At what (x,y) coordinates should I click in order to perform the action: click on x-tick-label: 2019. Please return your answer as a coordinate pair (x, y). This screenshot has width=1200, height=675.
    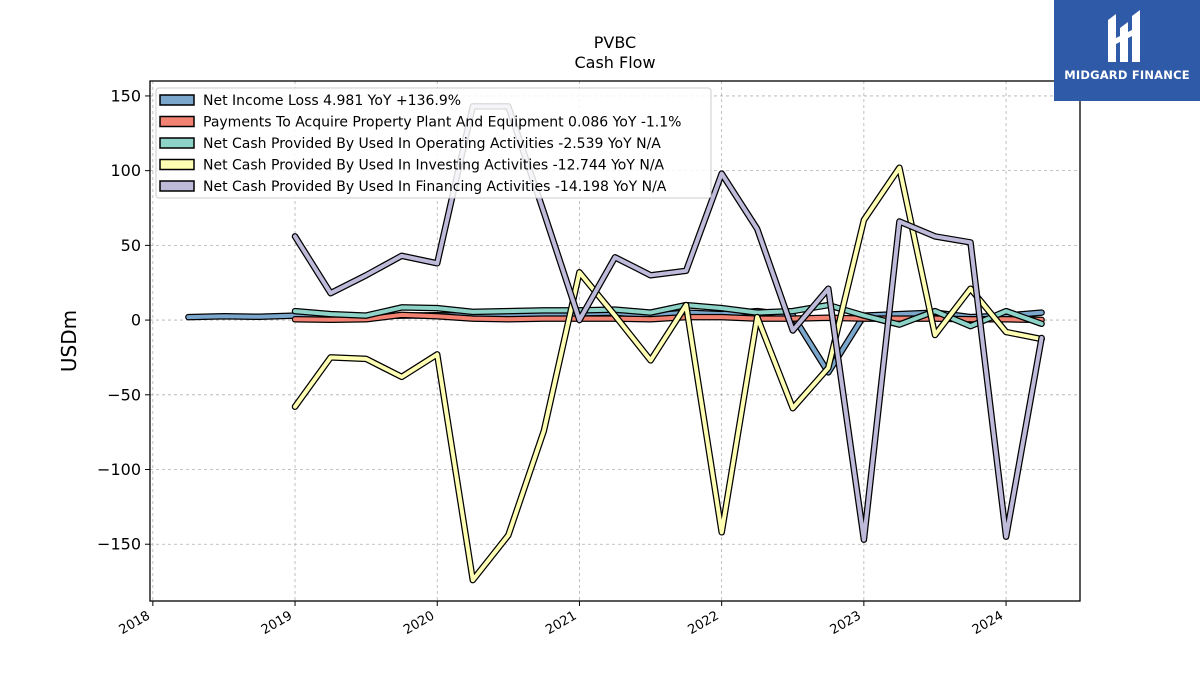
    Looking at the image, I should click on (277, 623).